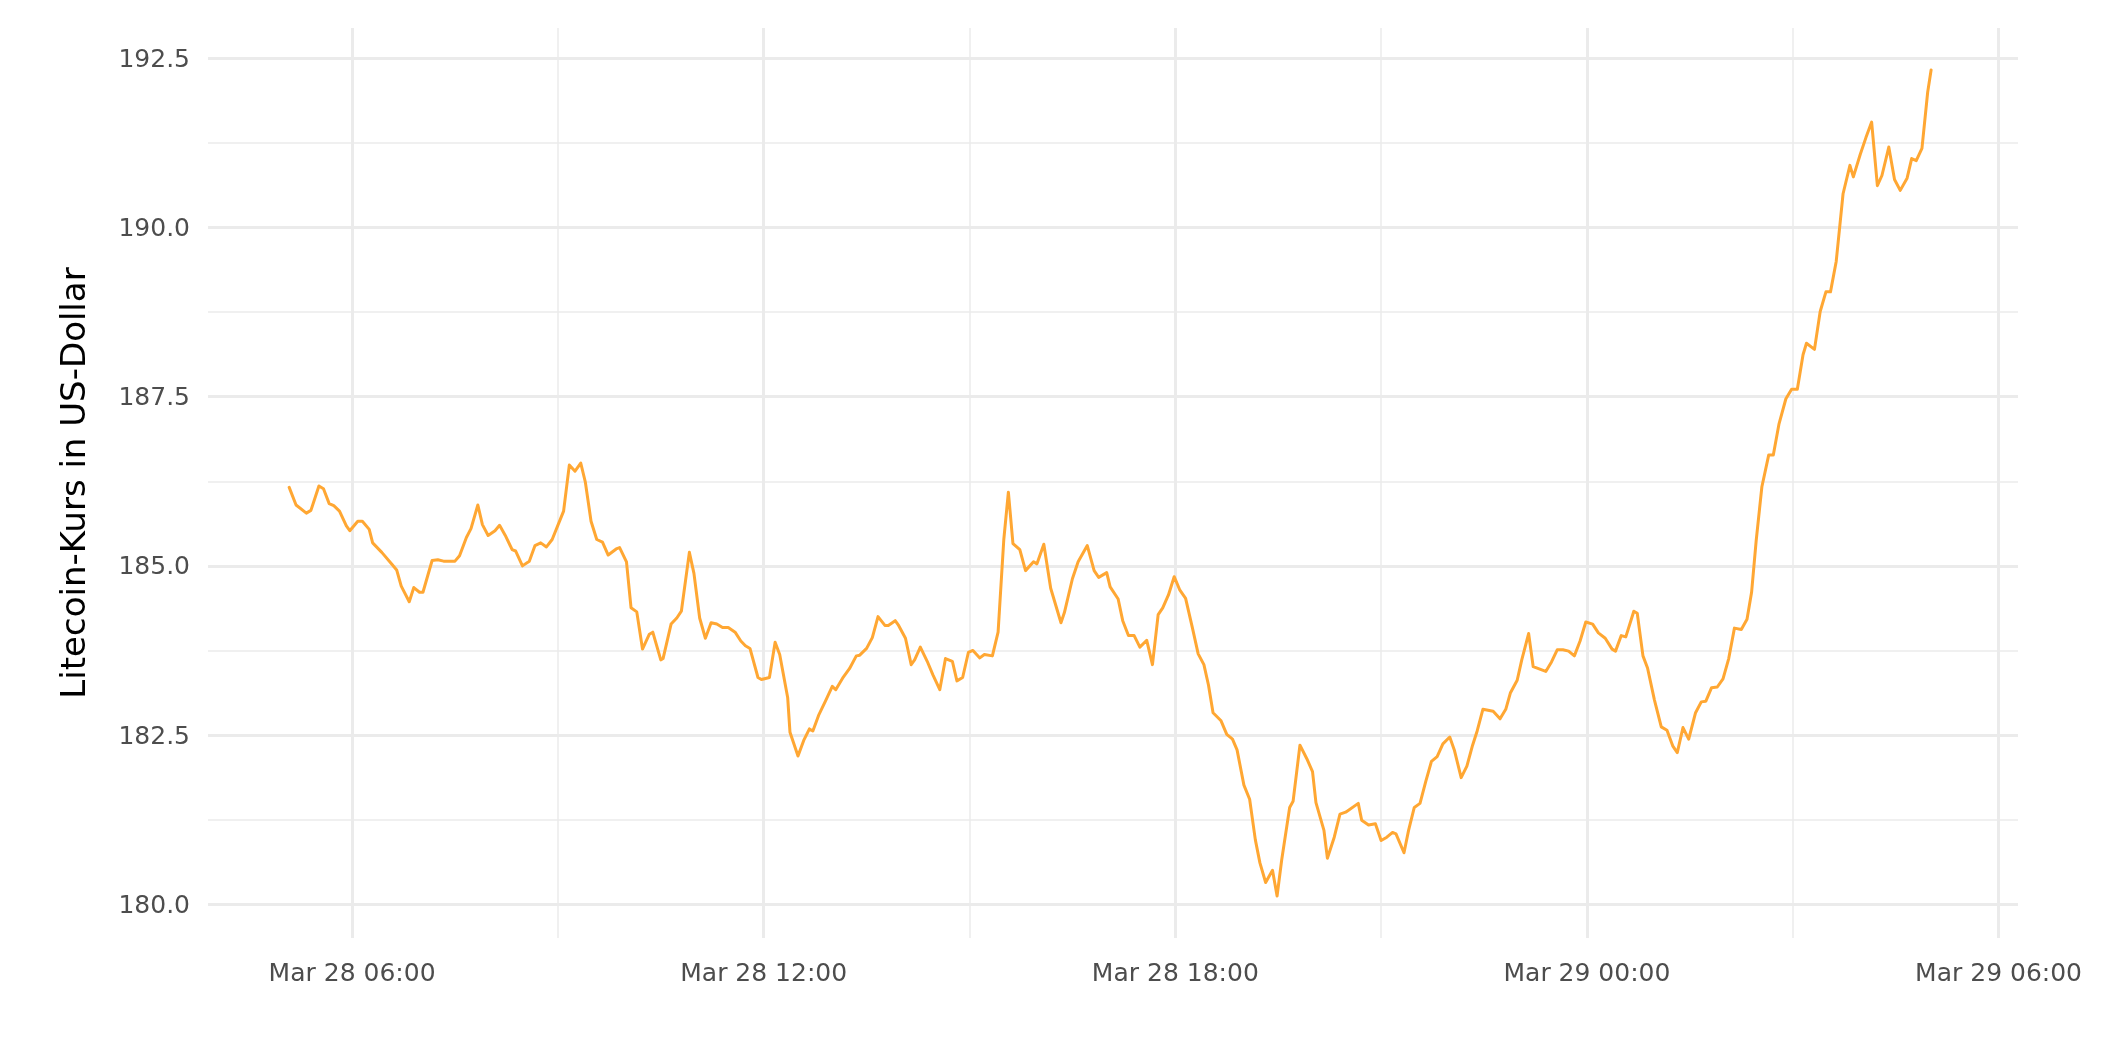  Describe the element at coordinates (73, 483) in the screenshot. I see `y-axis-title: Litecoin-Kurs in US-Dollar` at that location.